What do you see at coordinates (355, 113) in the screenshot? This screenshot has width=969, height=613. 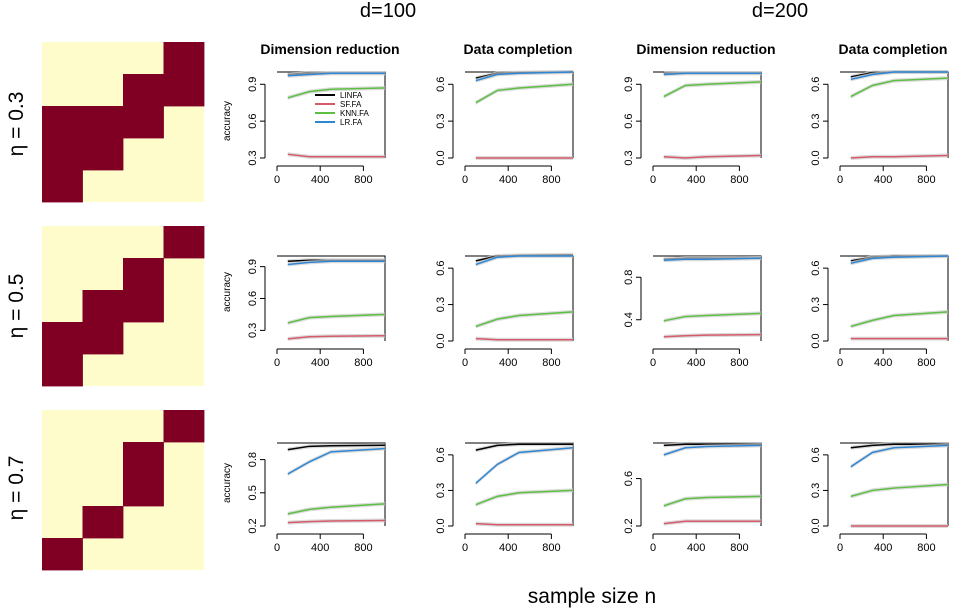 I see `legend-label: KNN.FA` at bounding box center [355, 113].